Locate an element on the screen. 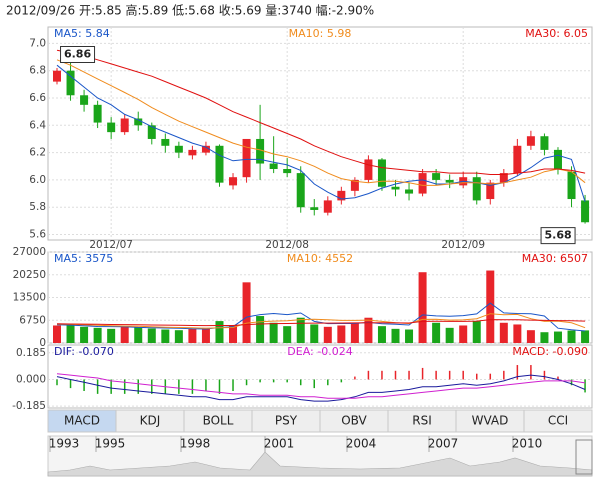 The height and width of the screenshot is (481, 595). y-tick-label: 5.6 is located at coordinates (37, 235).